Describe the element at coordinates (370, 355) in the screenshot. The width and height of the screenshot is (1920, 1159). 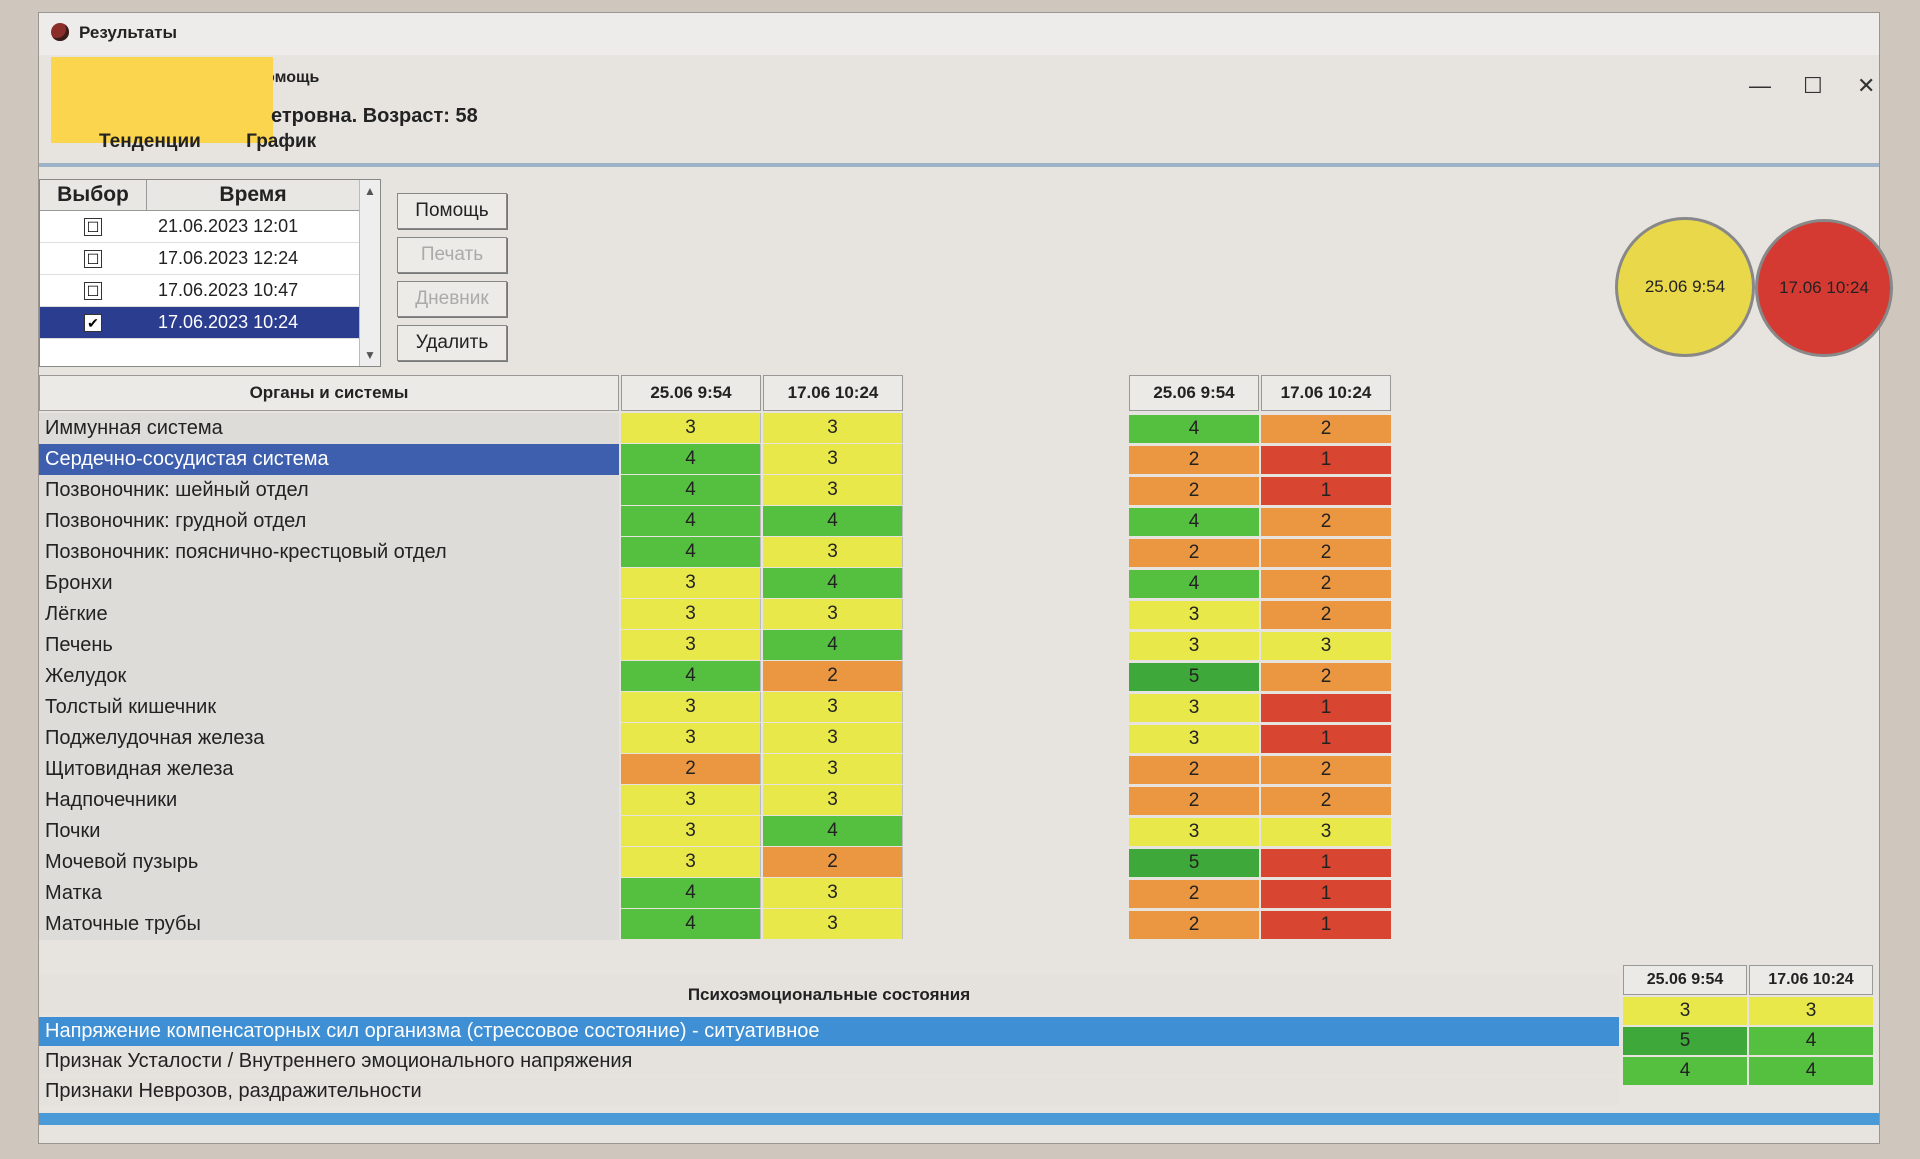
I see `scroll-down-icon: ▼` at that location.